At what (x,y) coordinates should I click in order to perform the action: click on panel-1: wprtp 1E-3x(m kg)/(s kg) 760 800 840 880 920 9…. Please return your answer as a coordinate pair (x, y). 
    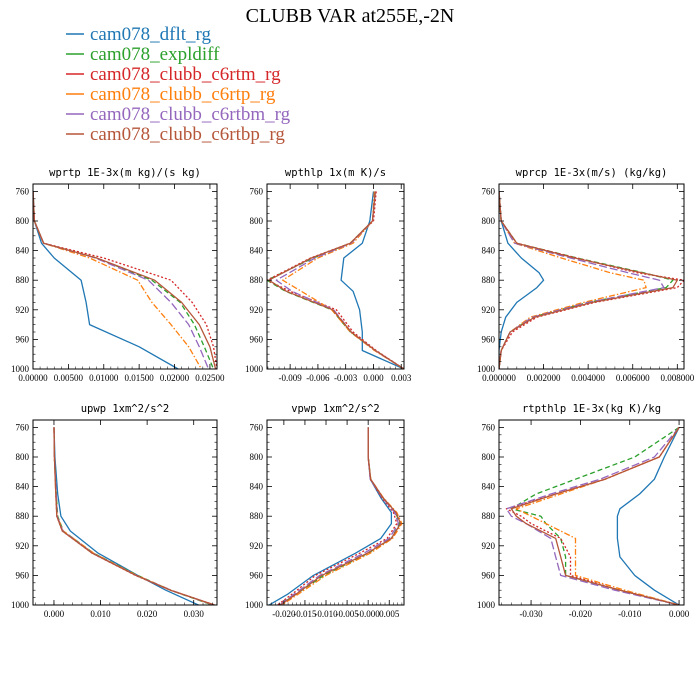
    Looking at the image, I should click on (118, 275).